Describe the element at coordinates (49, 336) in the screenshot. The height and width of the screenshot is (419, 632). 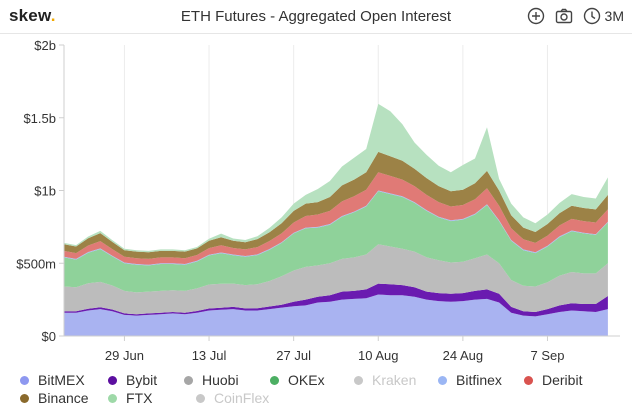
I see `y-tick-label: $0` at that location.